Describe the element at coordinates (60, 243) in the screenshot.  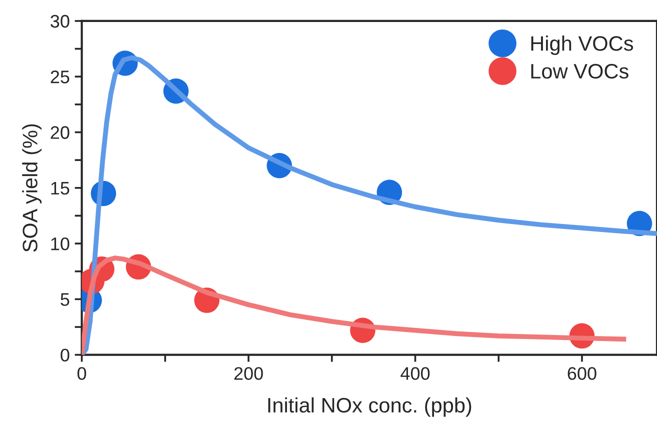
I see `y-tick-label: 10` at that location.